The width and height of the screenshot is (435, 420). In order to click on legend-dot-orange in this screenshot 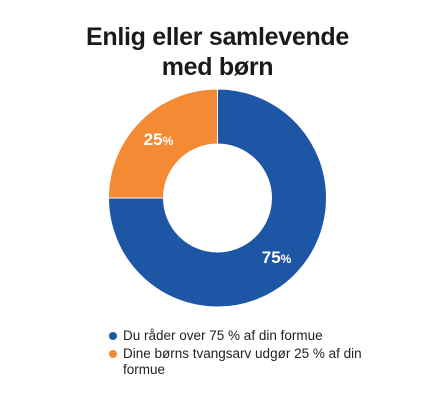, I will do `click(113, 354)`.